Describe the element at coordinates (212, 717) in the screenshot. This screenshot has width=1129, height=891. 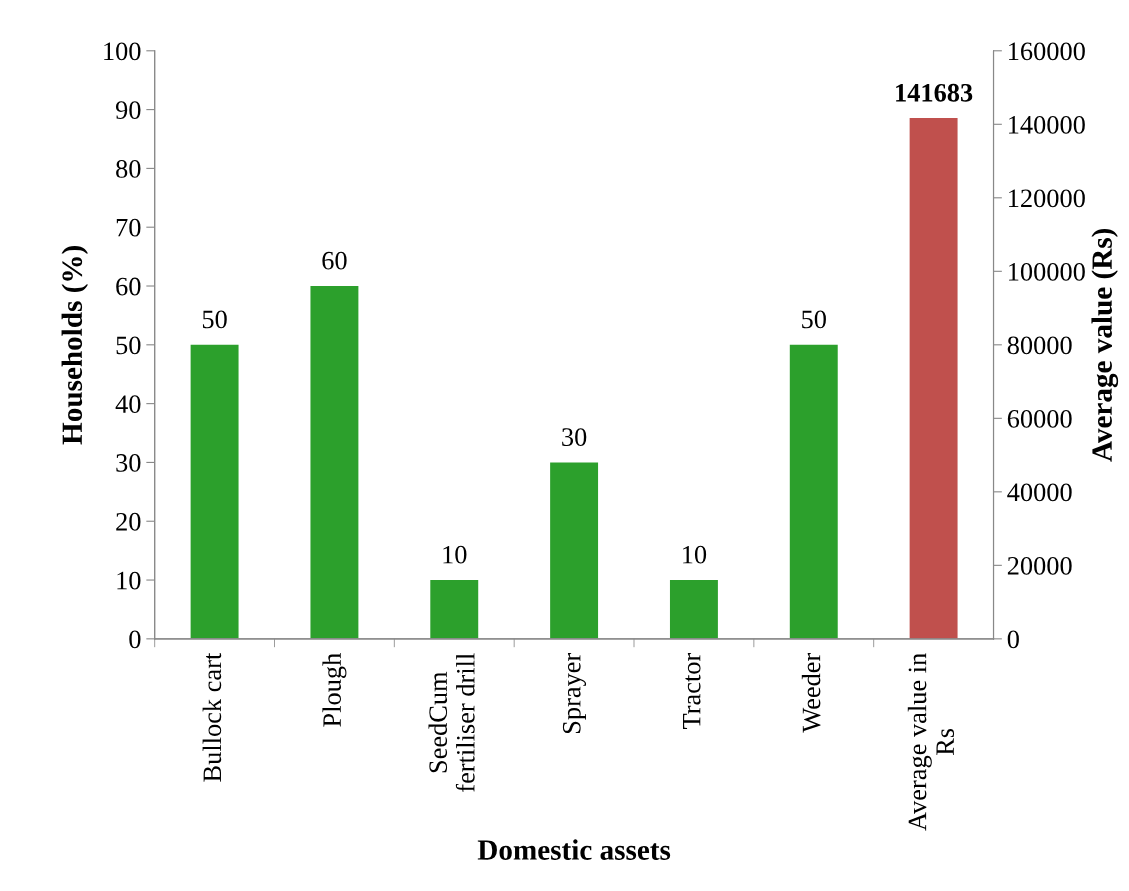
I see `x-tick-label: Bullock cart` at that location.